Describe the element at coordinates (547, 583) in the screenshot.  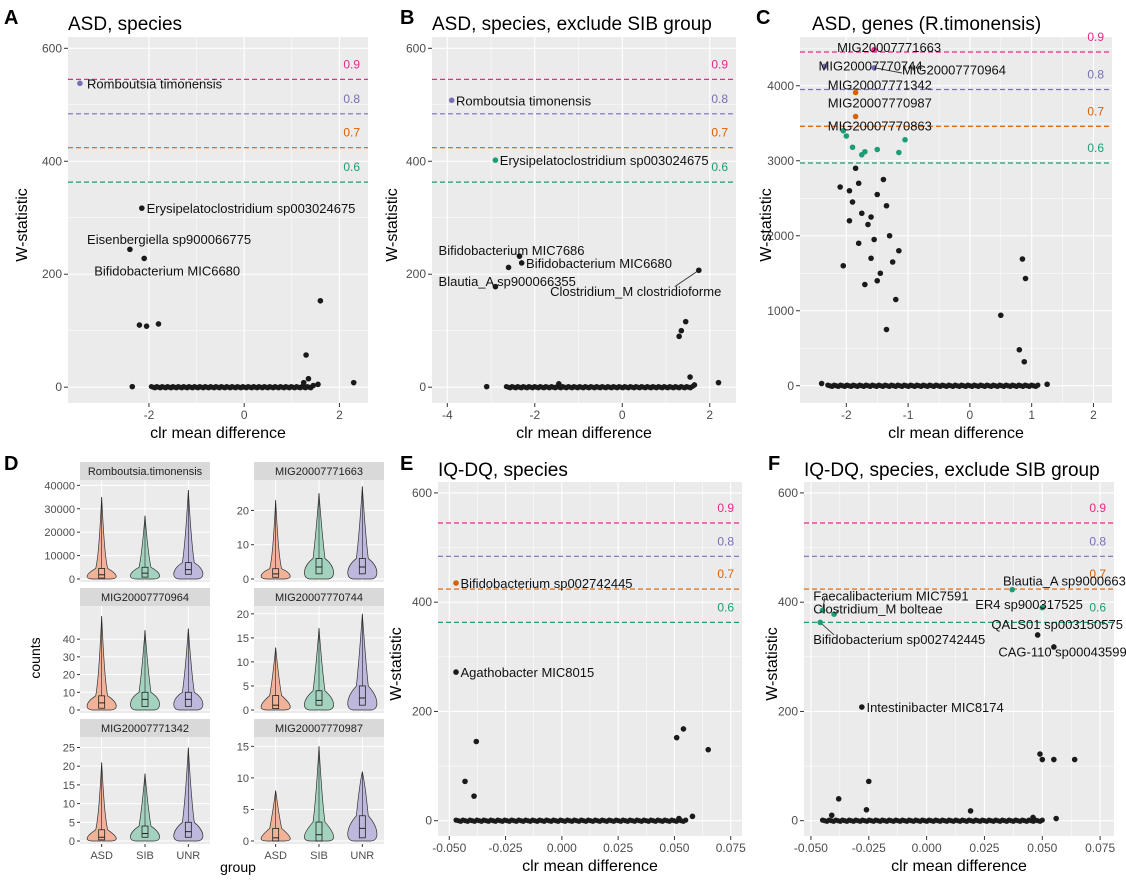
I see `point-label: Bifidobacterium sp002742445` at that location.